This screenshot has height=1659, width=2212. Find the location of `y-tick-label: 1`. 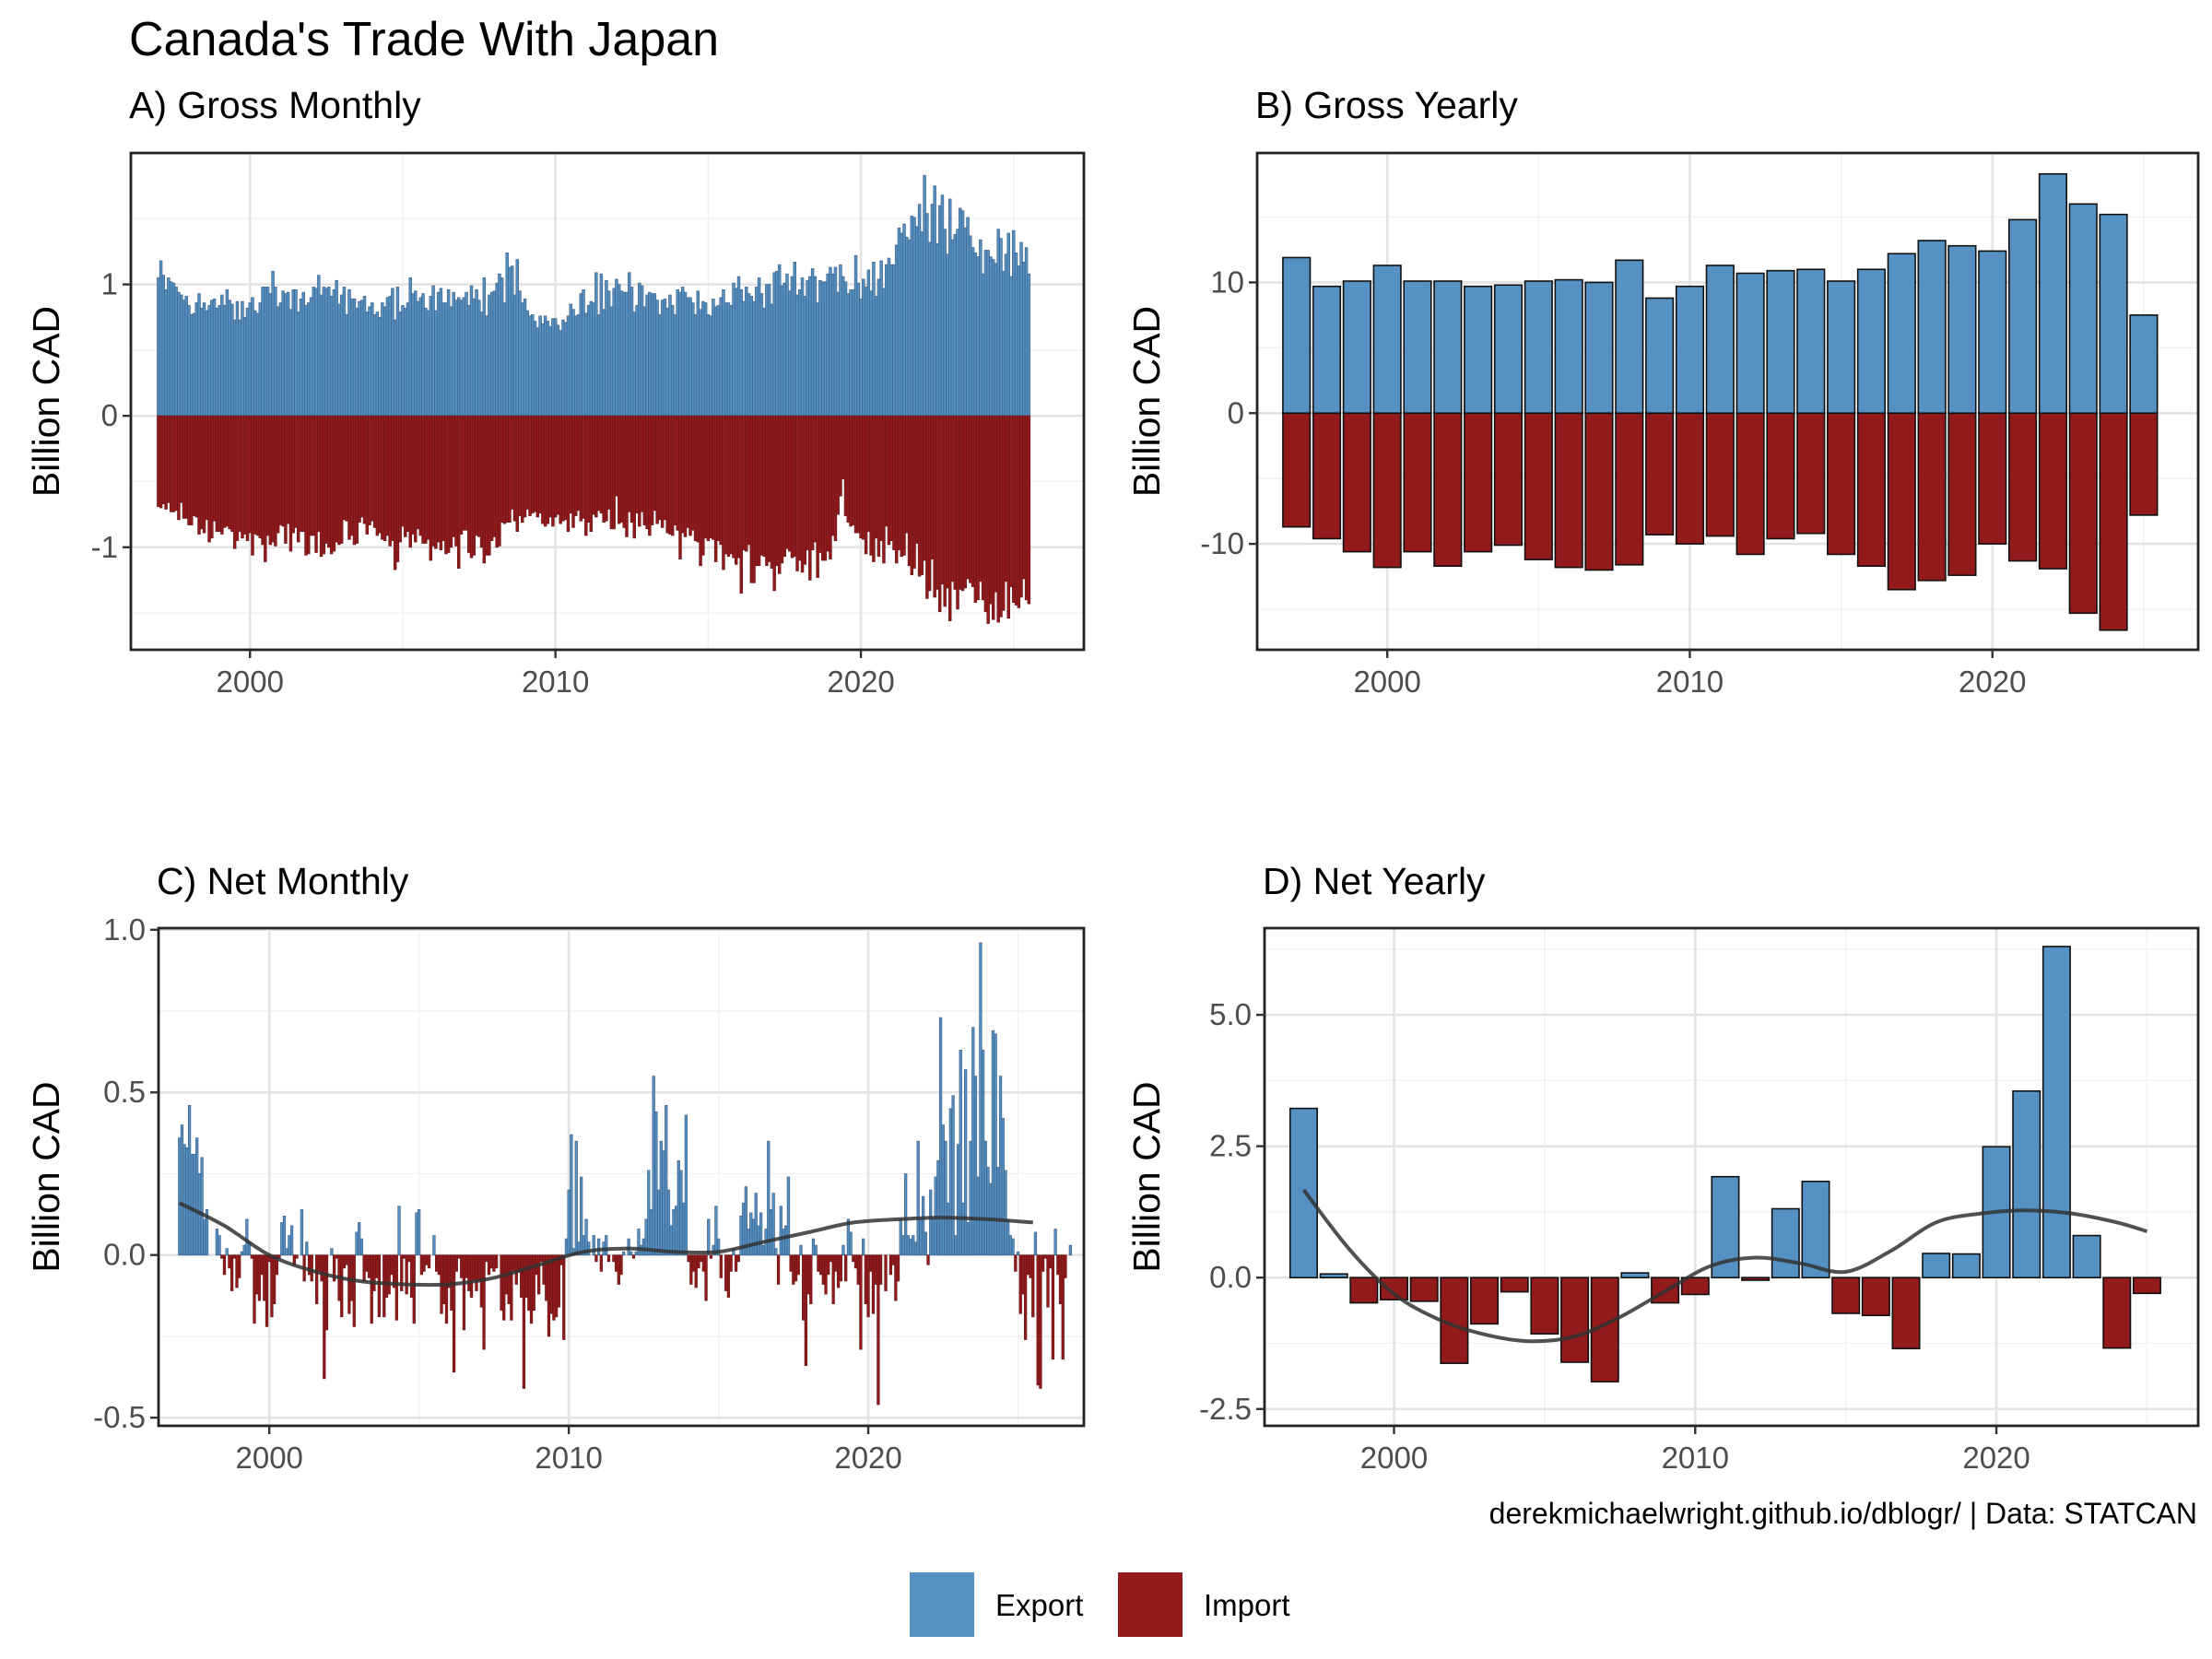

y-tick-label: 1 is located at coordinates (109, 284).